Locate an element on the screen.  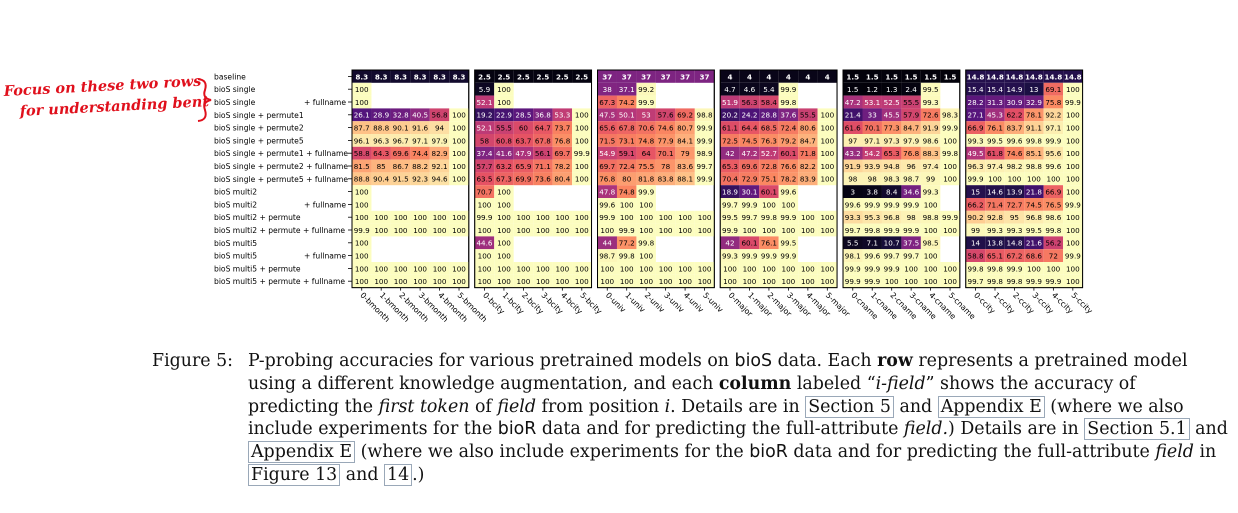
cell-value-label: 99.6 is located at coordinates (788, 192).